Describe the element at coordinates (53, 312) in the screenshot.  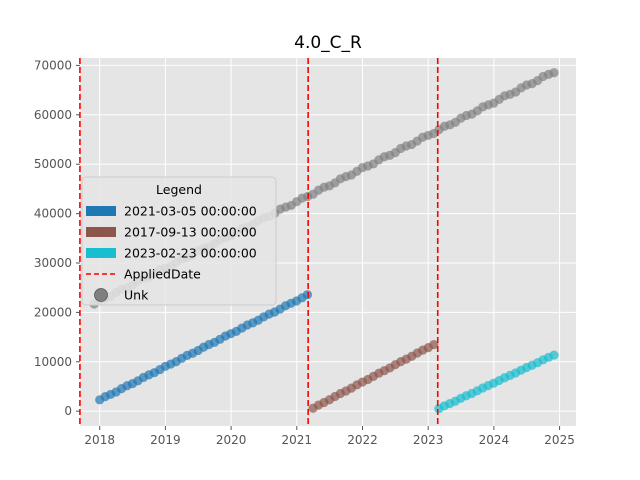
I see `y-tick-label: 20000` at that location.